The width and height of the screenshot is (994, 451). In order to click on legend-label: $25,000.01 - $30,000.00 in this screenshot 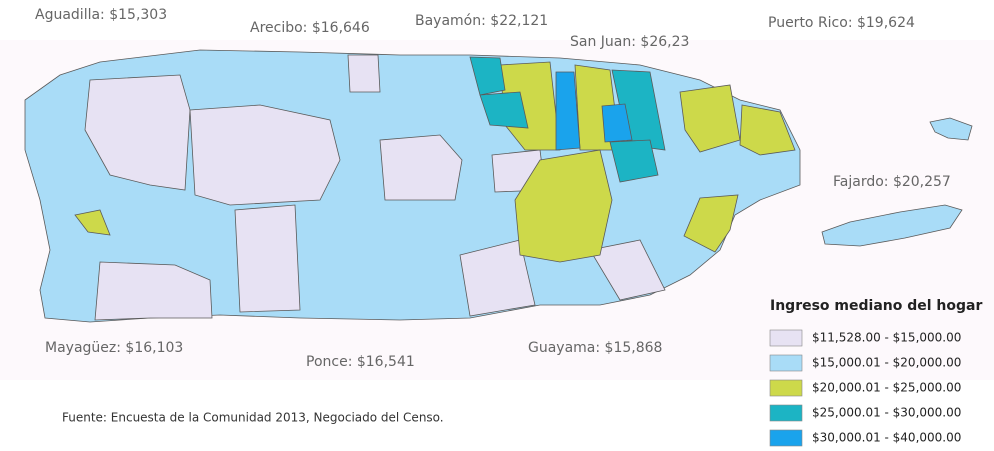, I will do `click(886, 413)`.